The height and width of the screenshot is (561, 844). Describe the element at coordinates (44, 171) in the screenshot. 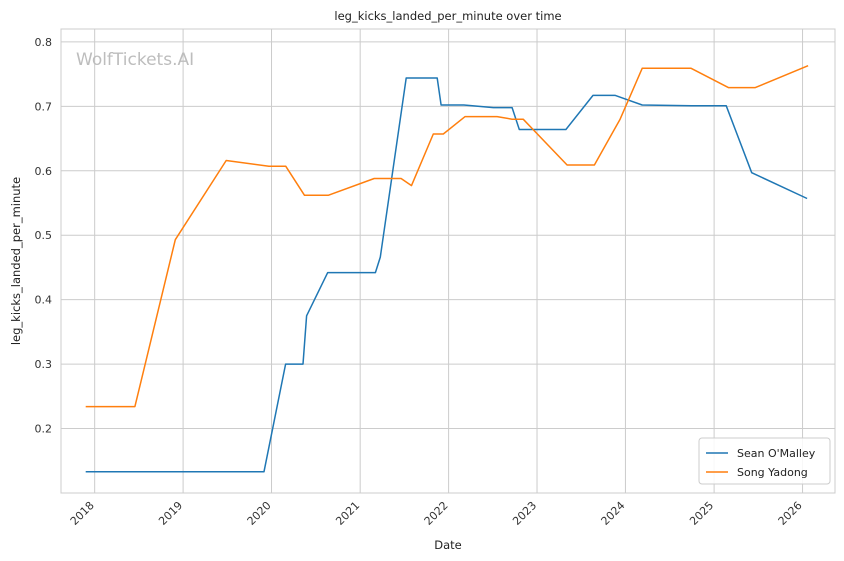

I see `y-tick-label: 0.6` at that location.